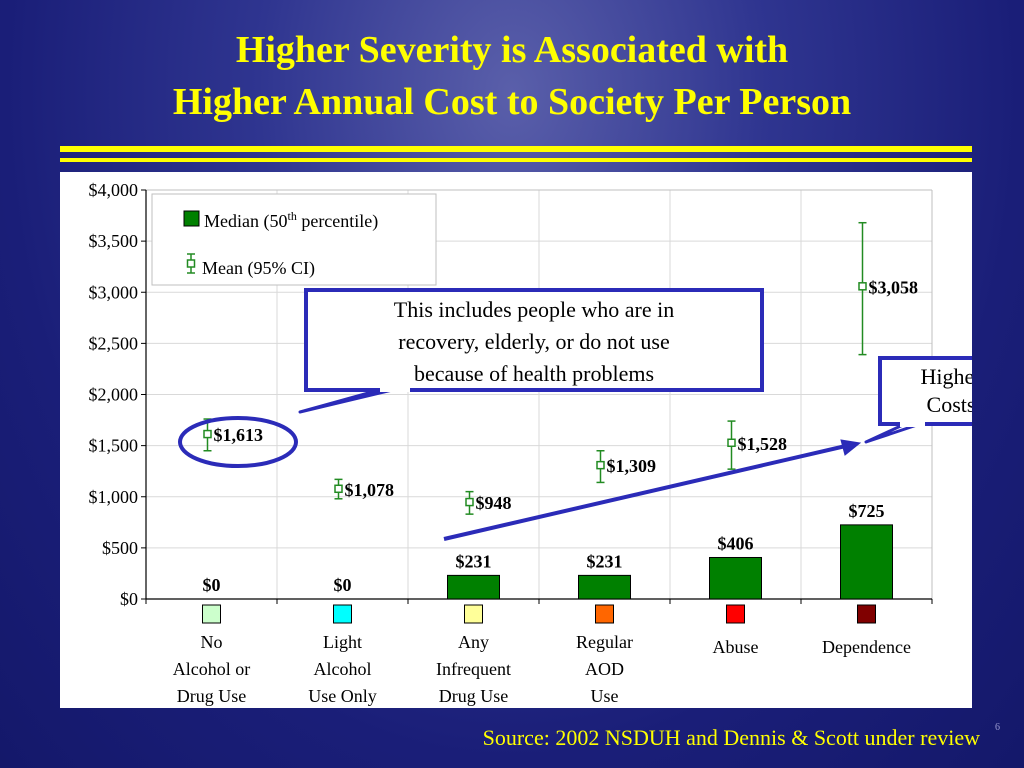 This screenshot has height=768, width=1024. I want to click on highlight-ellipse, so click(238, 442).